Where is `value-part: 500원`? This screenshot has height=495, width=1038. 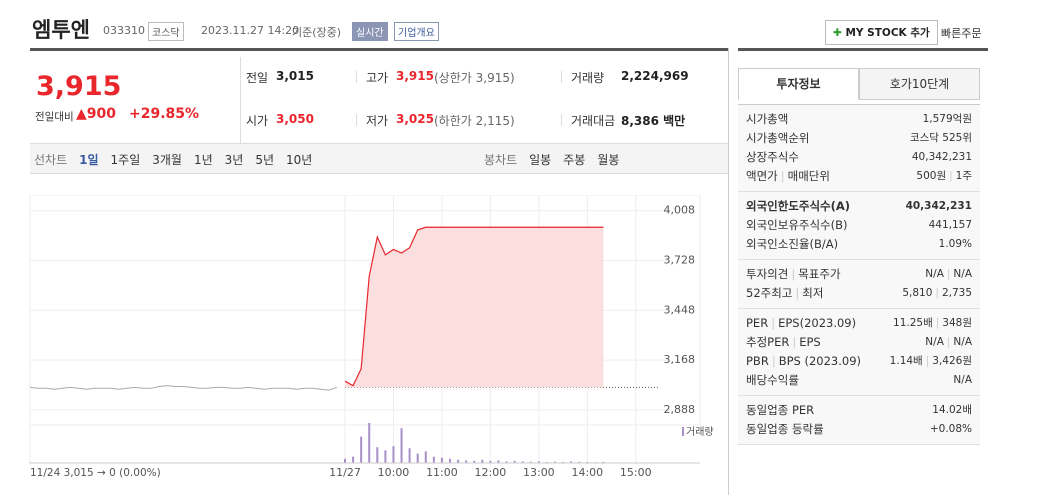
value-part: 500원 is located at coordinates (931, 176).